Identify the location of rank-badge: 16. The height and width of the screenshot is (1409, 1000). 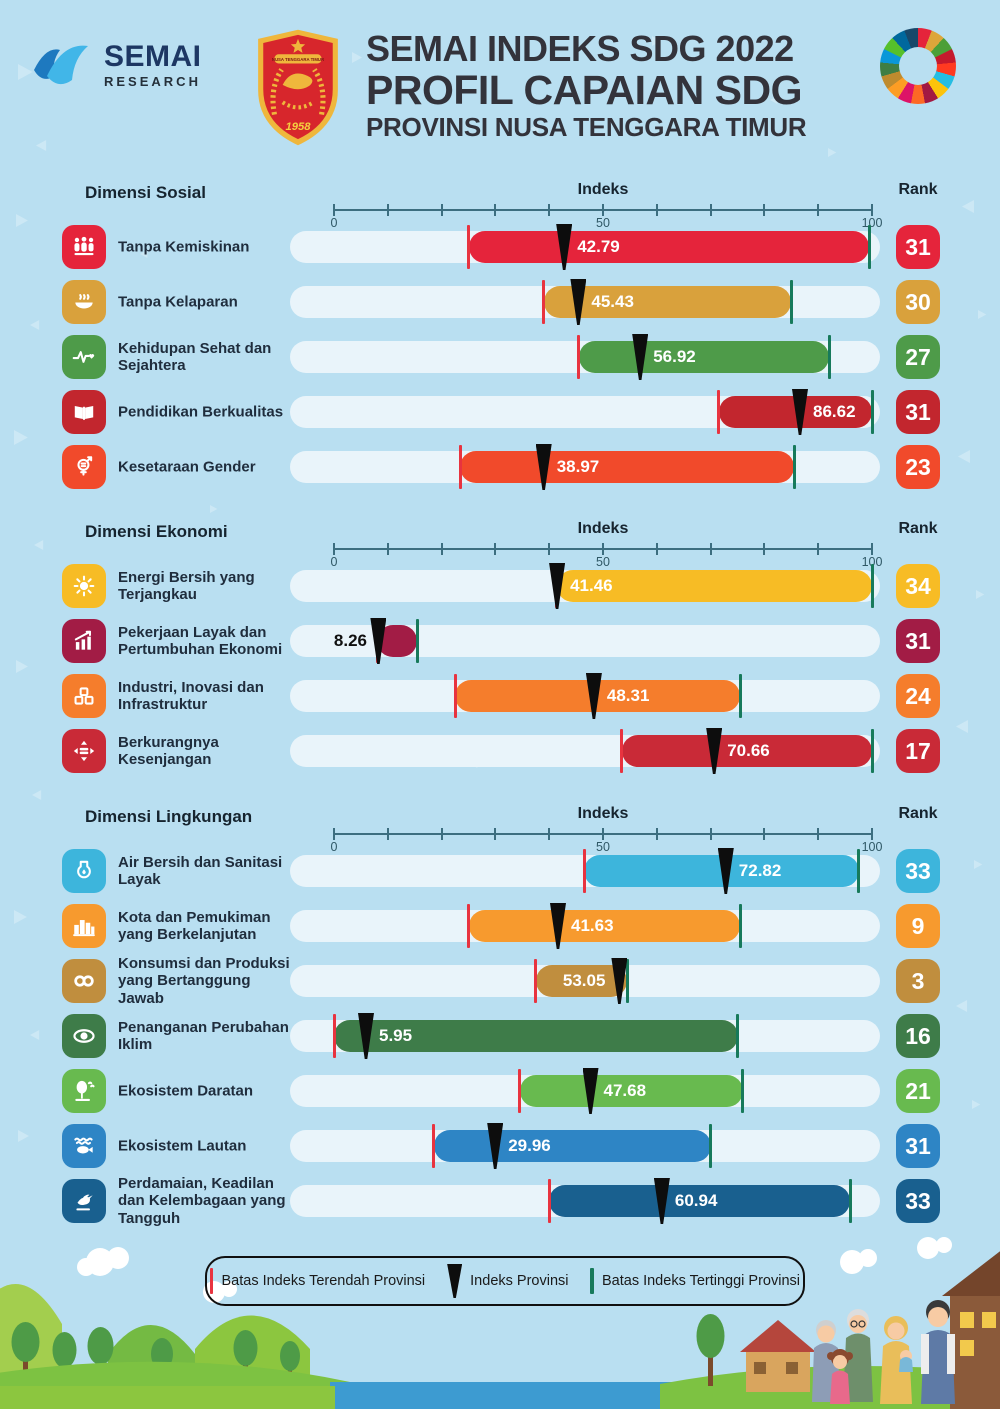
(918, 1036).